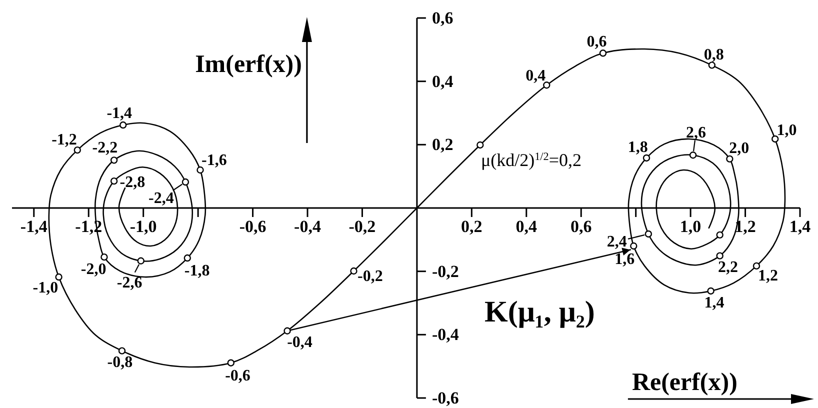  What do you see at coordinates (616, 241) in the screenshot?
I see `annotation: 2,4` at bounding box center [616, 241].